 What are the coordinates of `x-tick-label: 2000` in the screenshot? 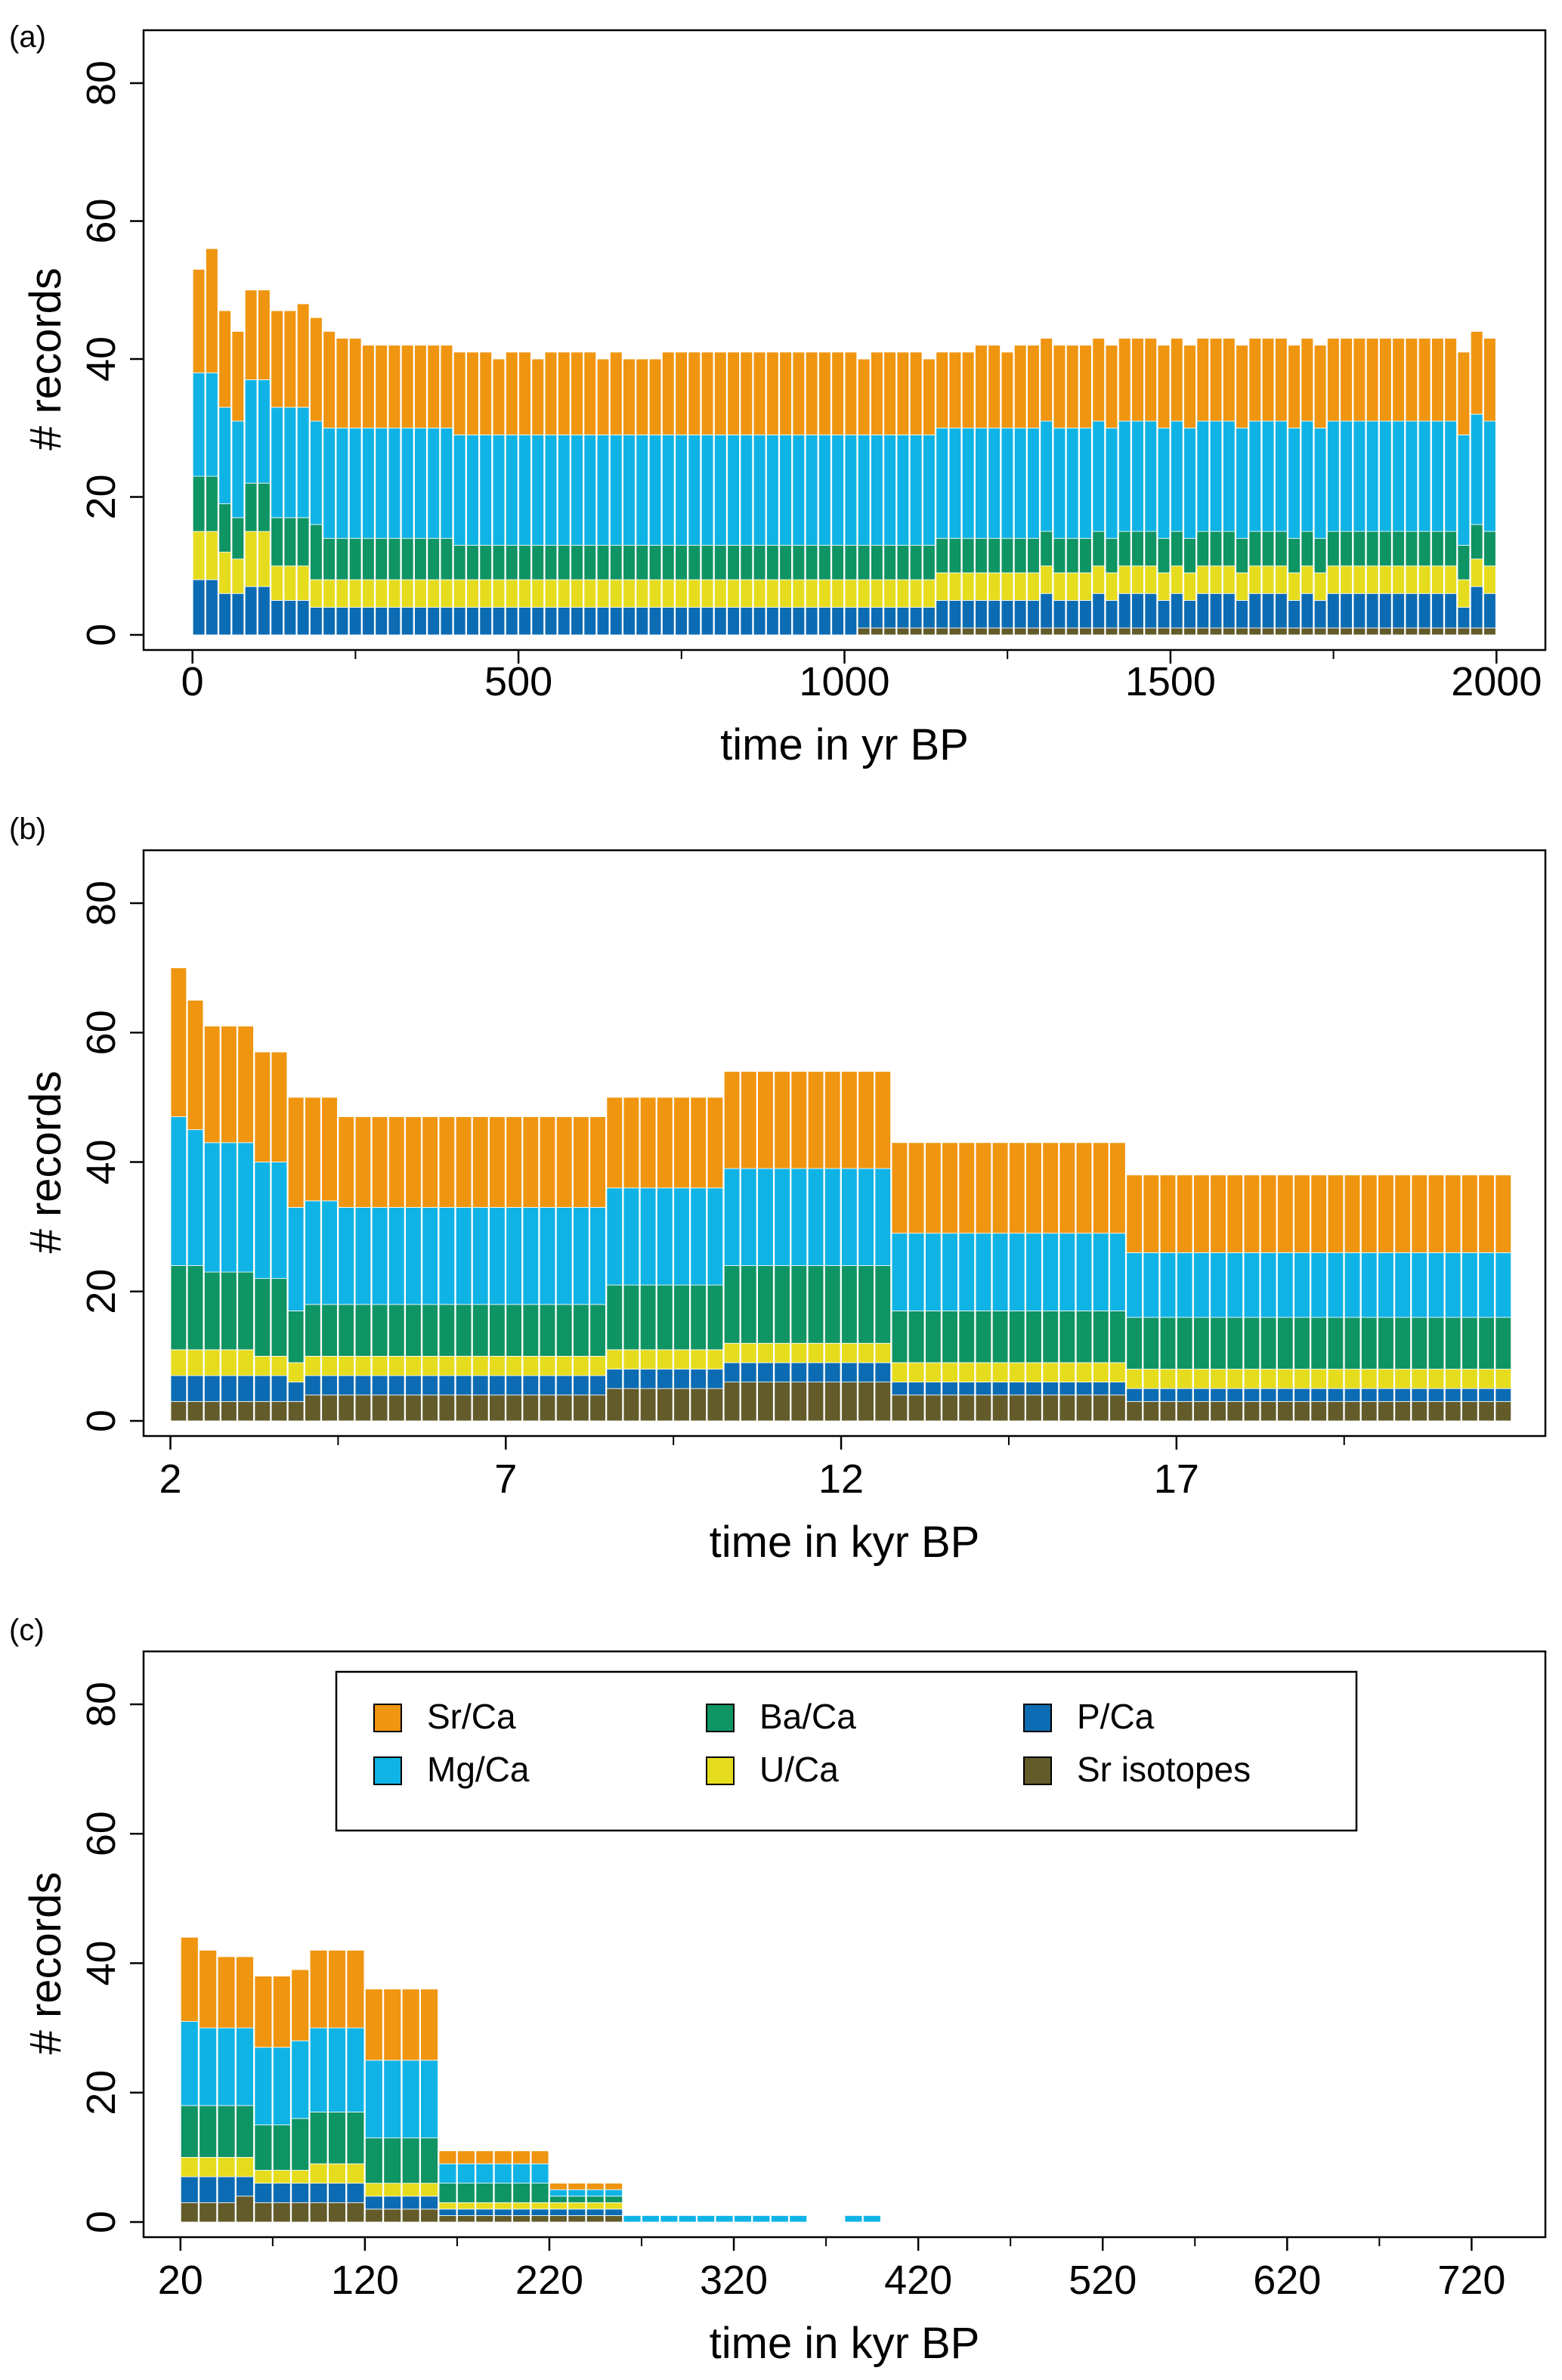 It's located at (1496, 681).